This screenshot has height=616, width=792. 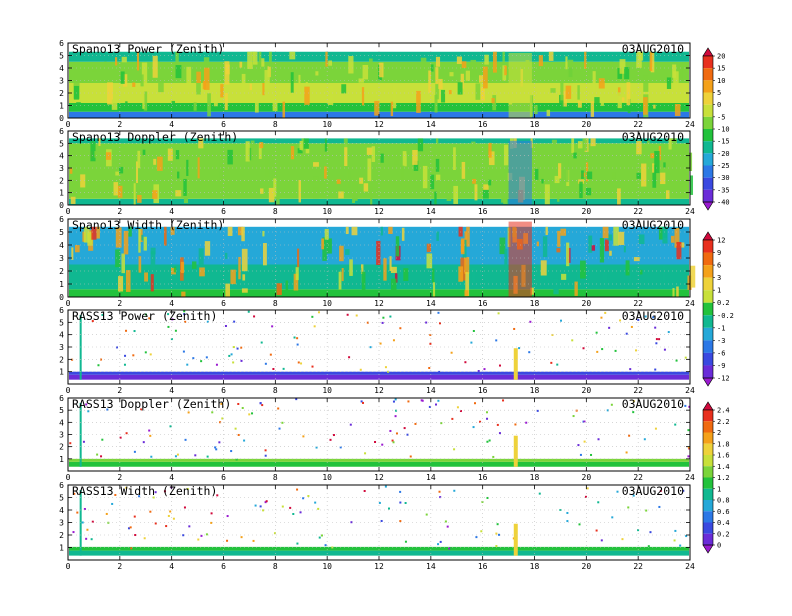 I want to click on colorbar-segment, so click(x=708, y=472).